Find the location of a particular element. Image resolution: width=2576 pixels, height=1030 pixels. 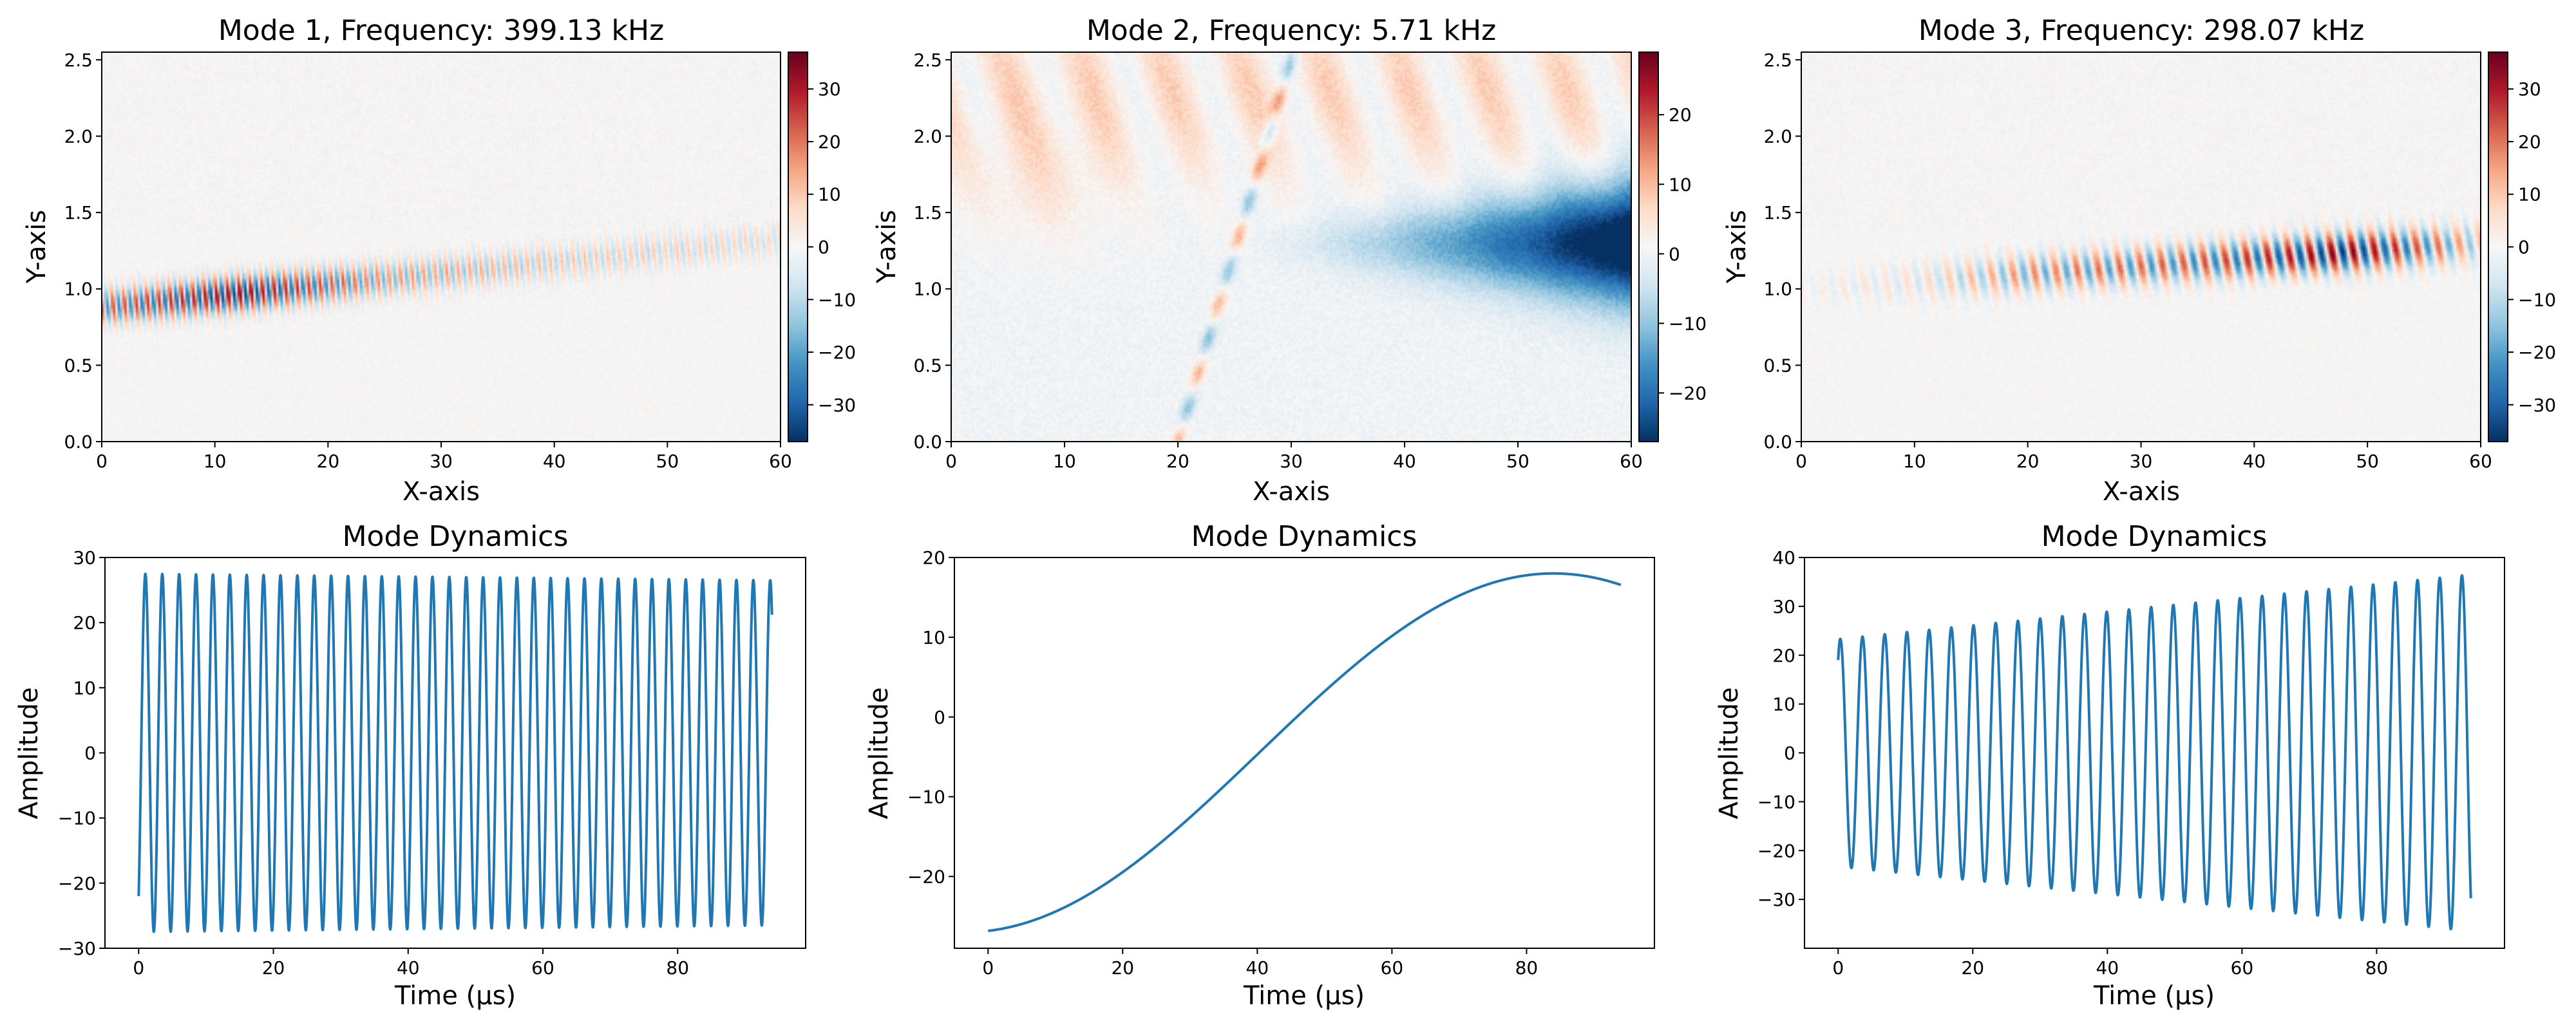

heatmap-3-yticks: 0.0 0.5 1.0 1.5 2.0 2.5 is located at coordinates (1782, 251).